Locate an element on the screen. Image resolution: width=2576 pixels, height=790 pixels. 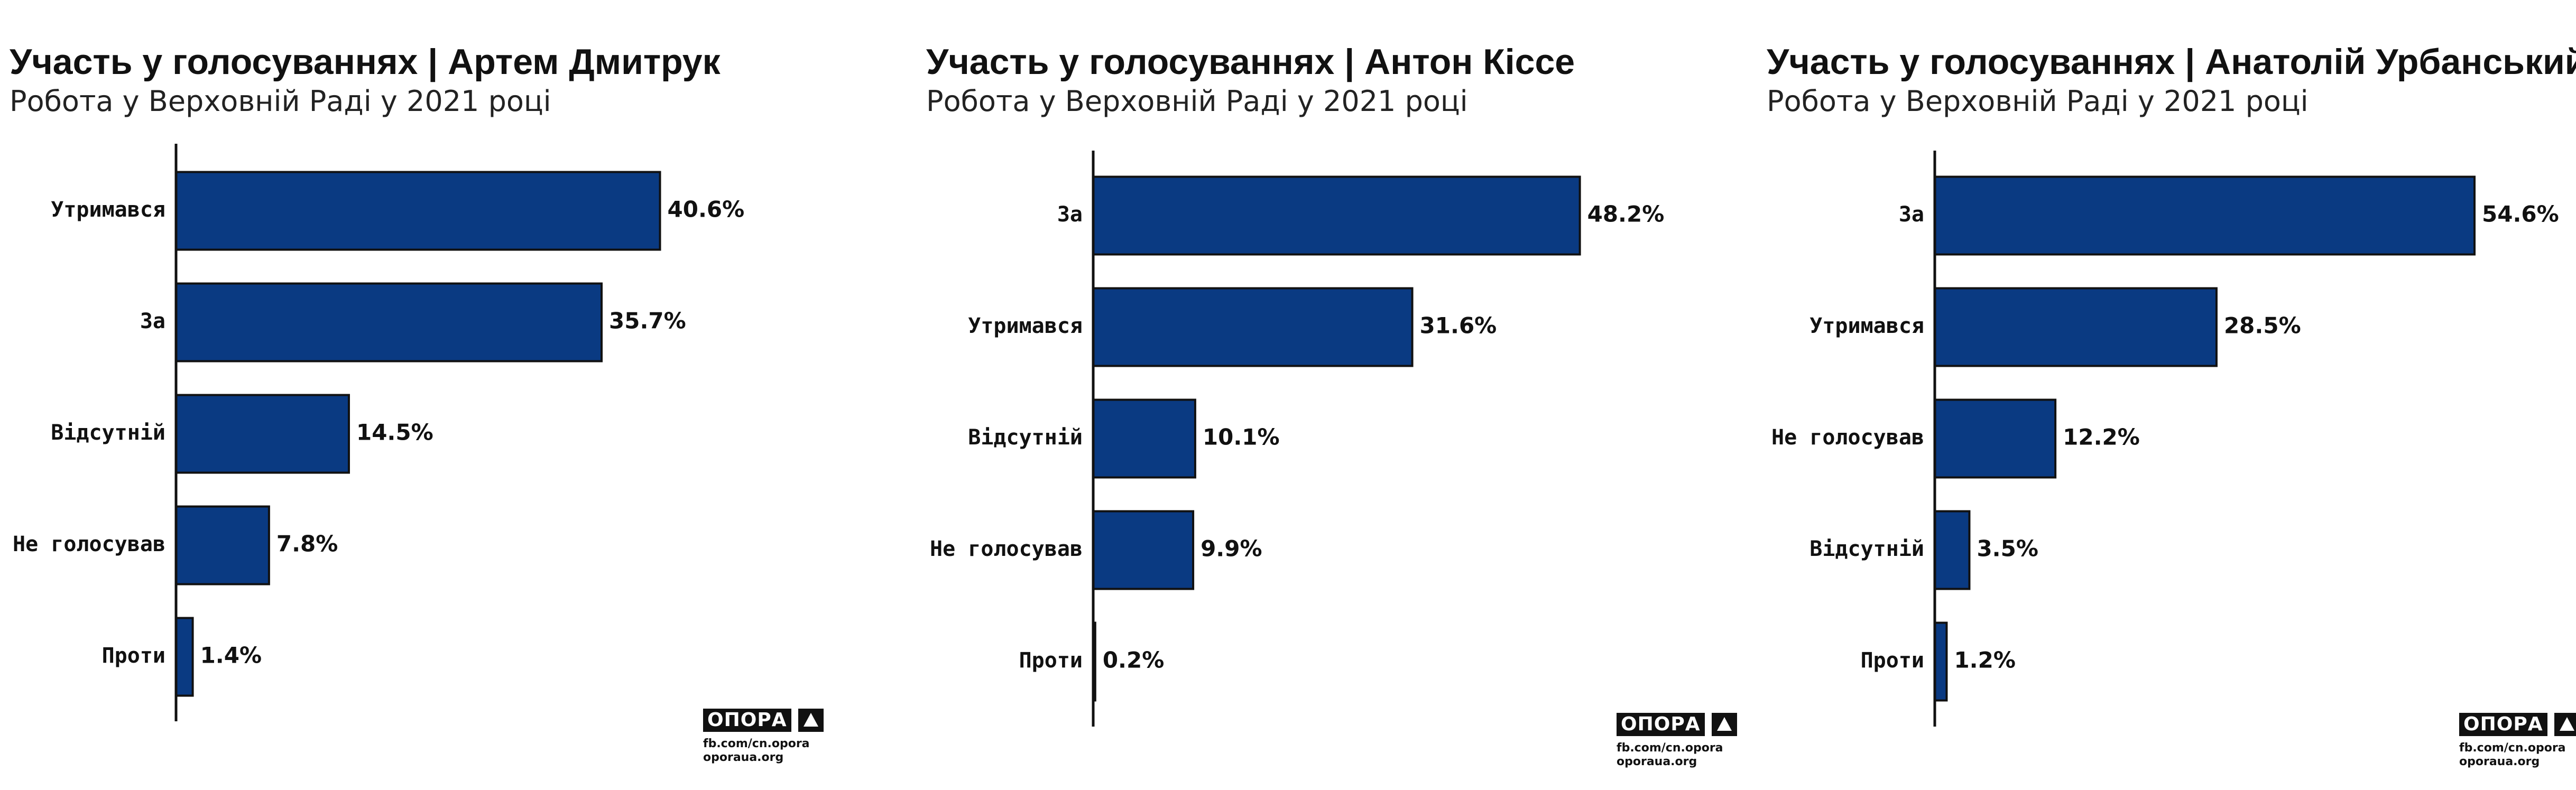
value-label: 35.7% is located at coordinates (647, 321).